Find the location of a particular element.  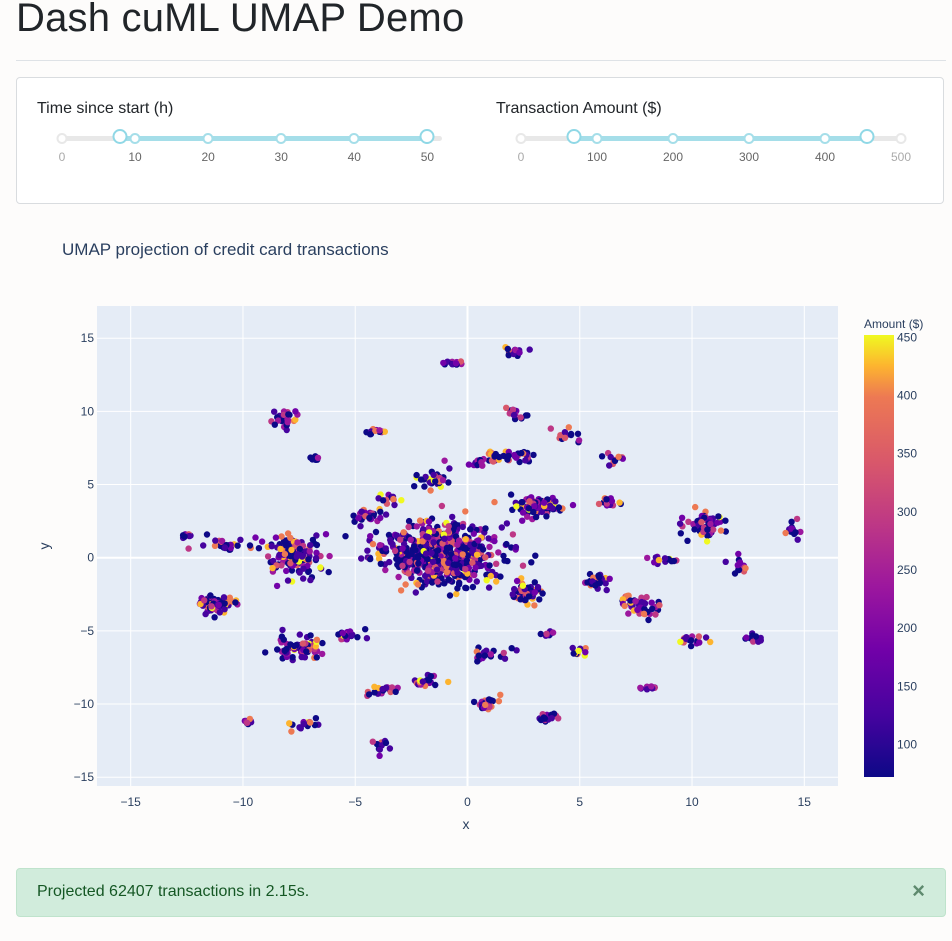

time-slider-label: Time since start (h) is located at coordinates (105, 108).